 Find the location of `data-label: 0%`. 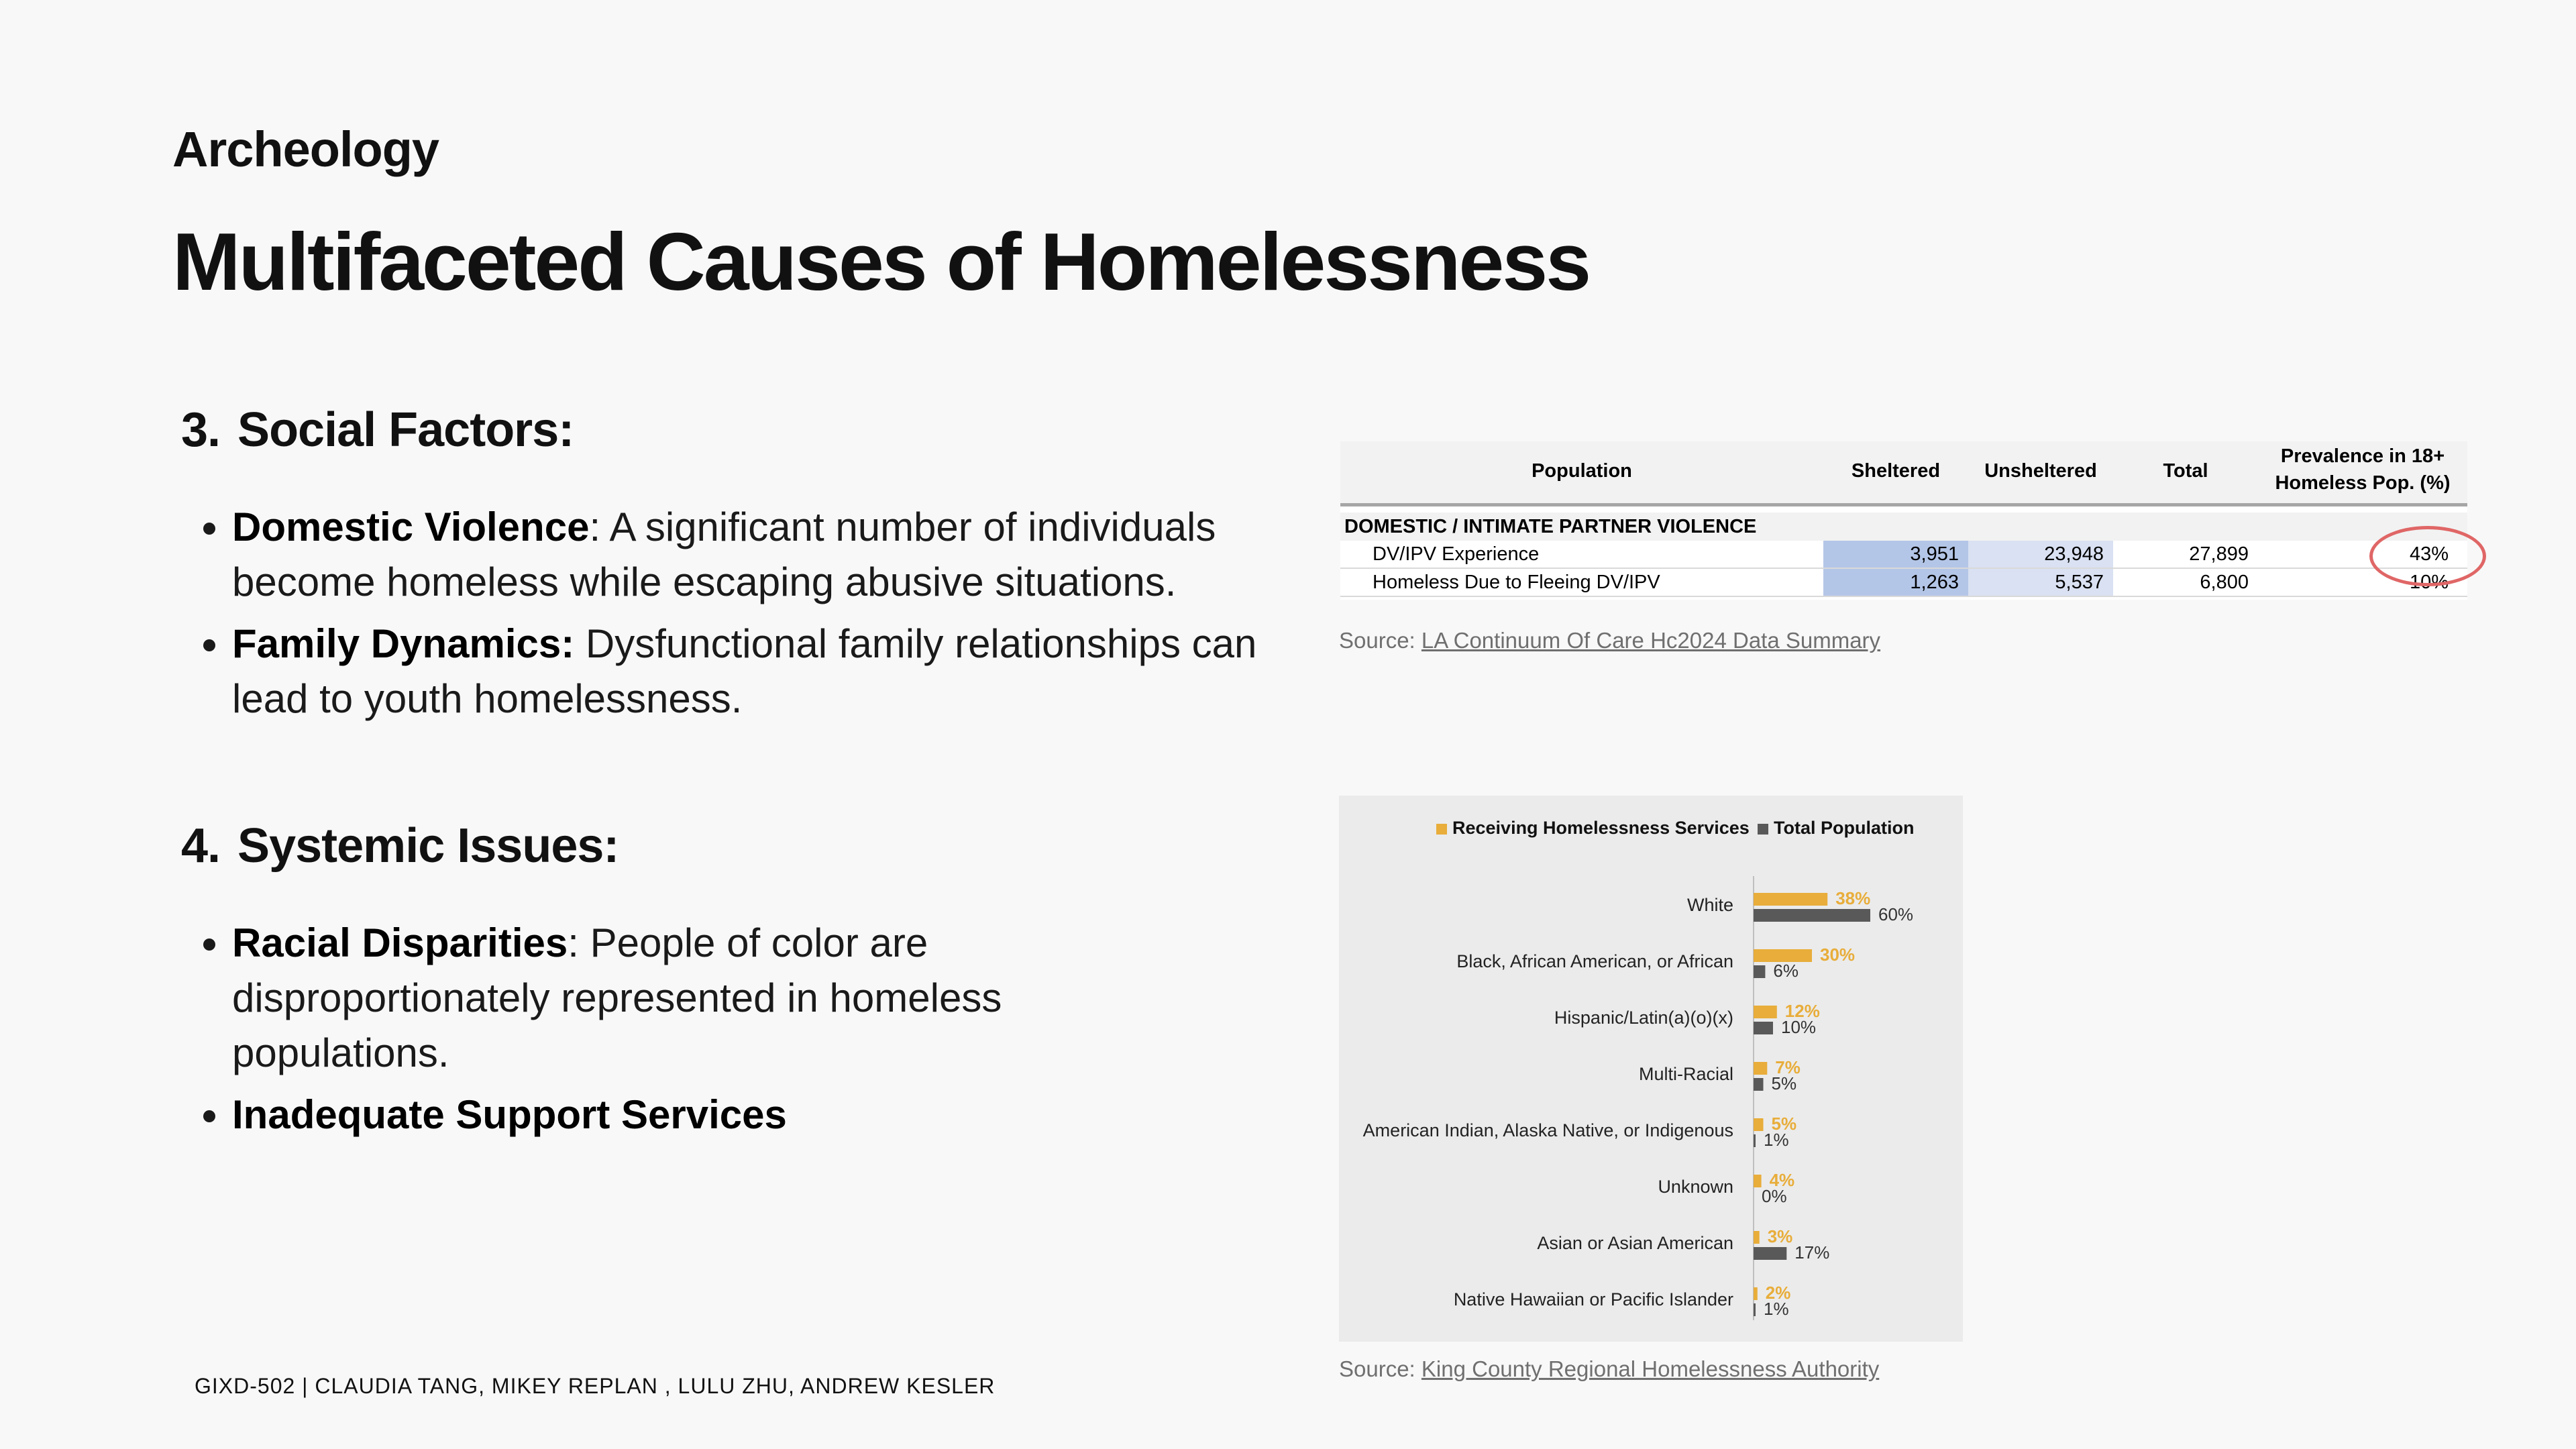

data-label: 0% is located at coordinates (1774, 1196).